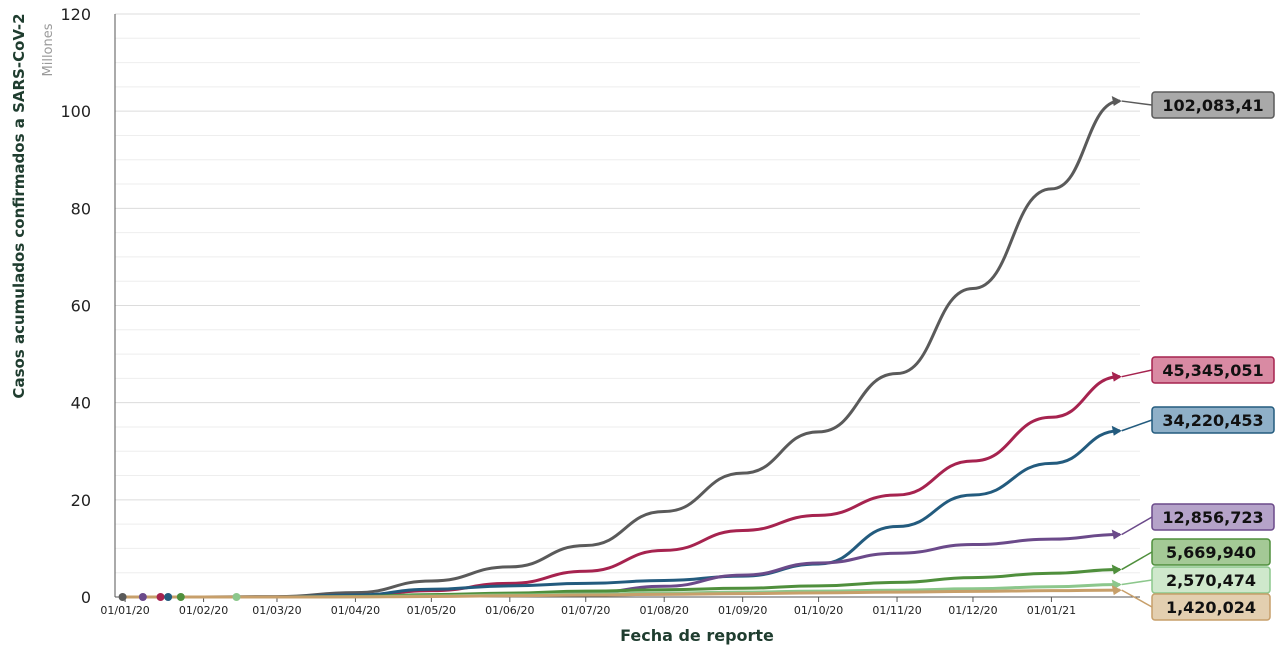 Image resolution: width=1284 pixels, height=653 pixels. What do you see at coordinates (1212, 370) in the screenshot?
I see `end-label-value: 45,345,051` at bounding box center [1212, 370].